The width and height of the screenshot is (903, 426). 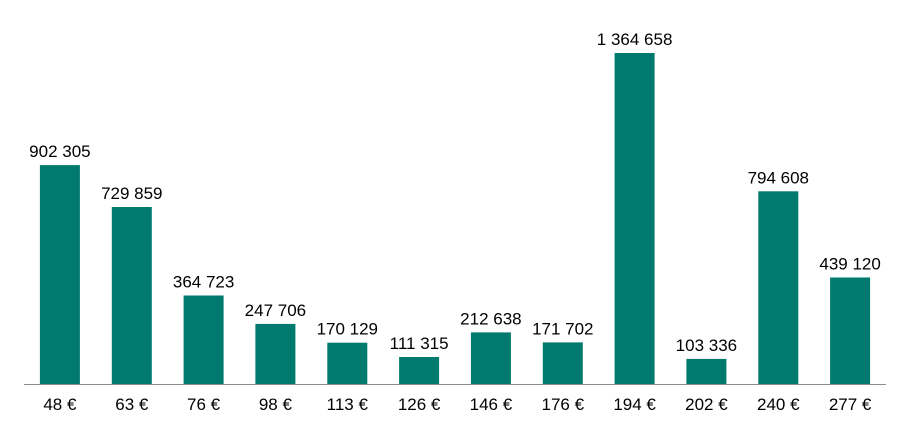 I want to click on bar-value-label: 439 120, so click(x=849, y=264).